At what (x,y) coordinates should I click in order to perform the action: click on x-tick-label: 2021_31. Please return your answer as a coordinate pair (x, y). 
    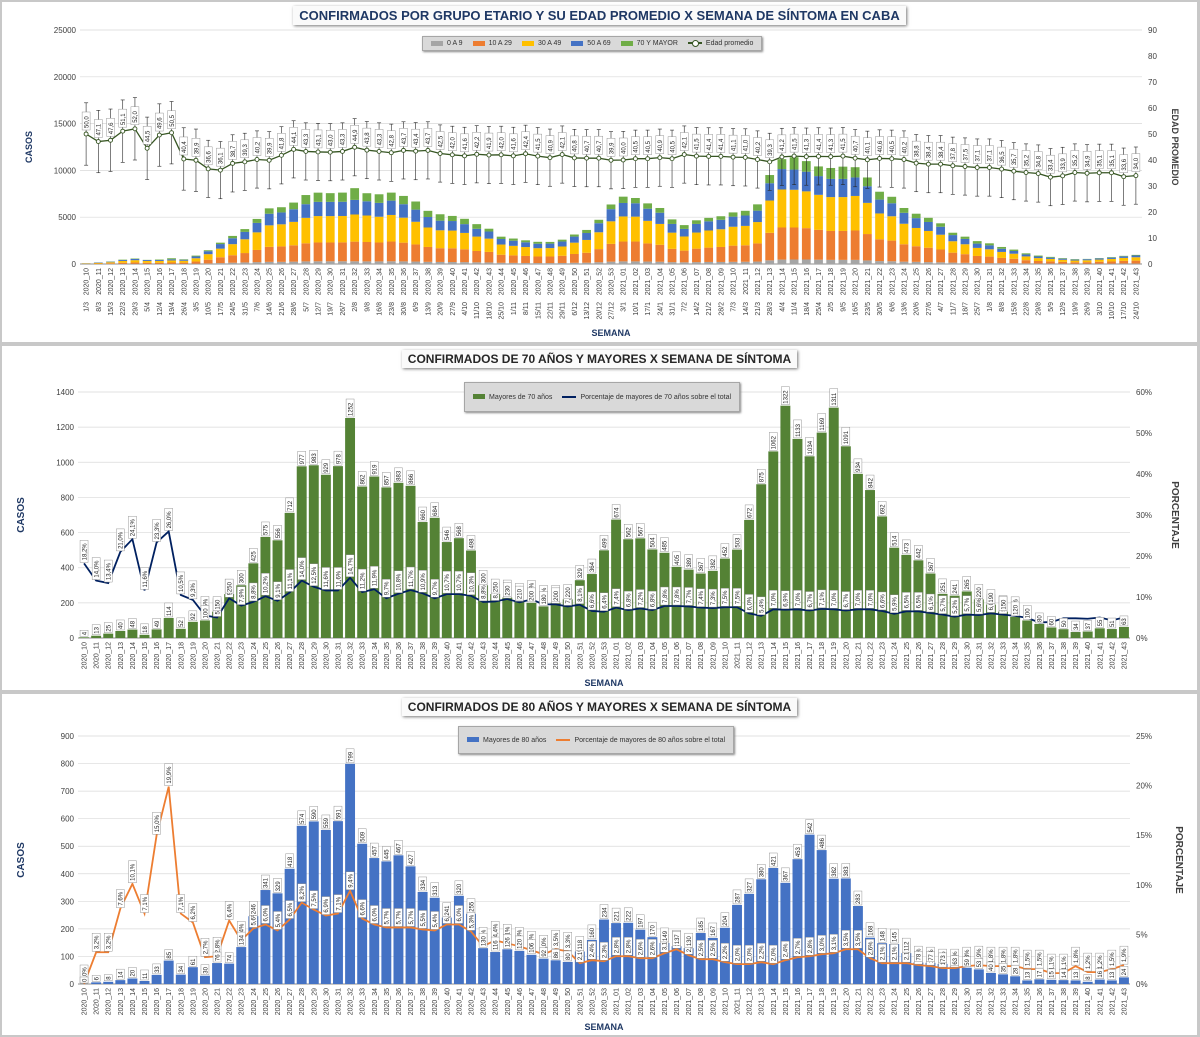
    Looking at the image, I should click on (979, 655).